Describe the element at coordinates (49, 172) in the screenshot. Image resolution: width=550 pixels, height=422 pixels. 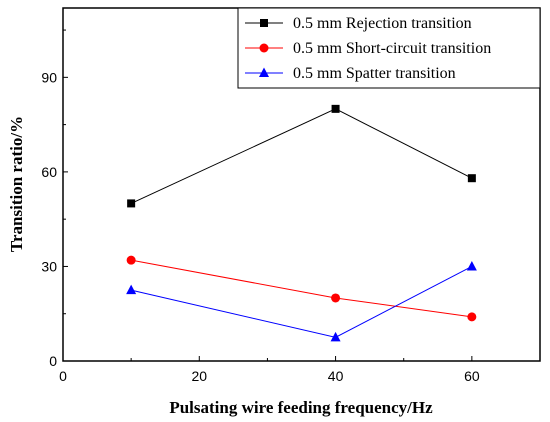
I see `y-tick-label: 60` at that location.